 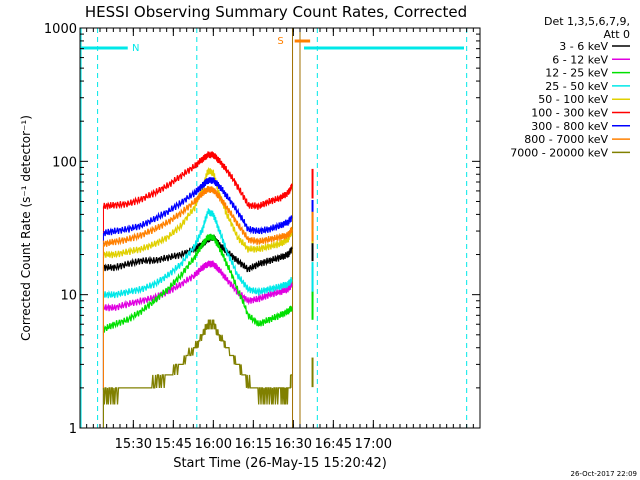 I want to click on flag-label-s: S, so click(x=280, y=41).